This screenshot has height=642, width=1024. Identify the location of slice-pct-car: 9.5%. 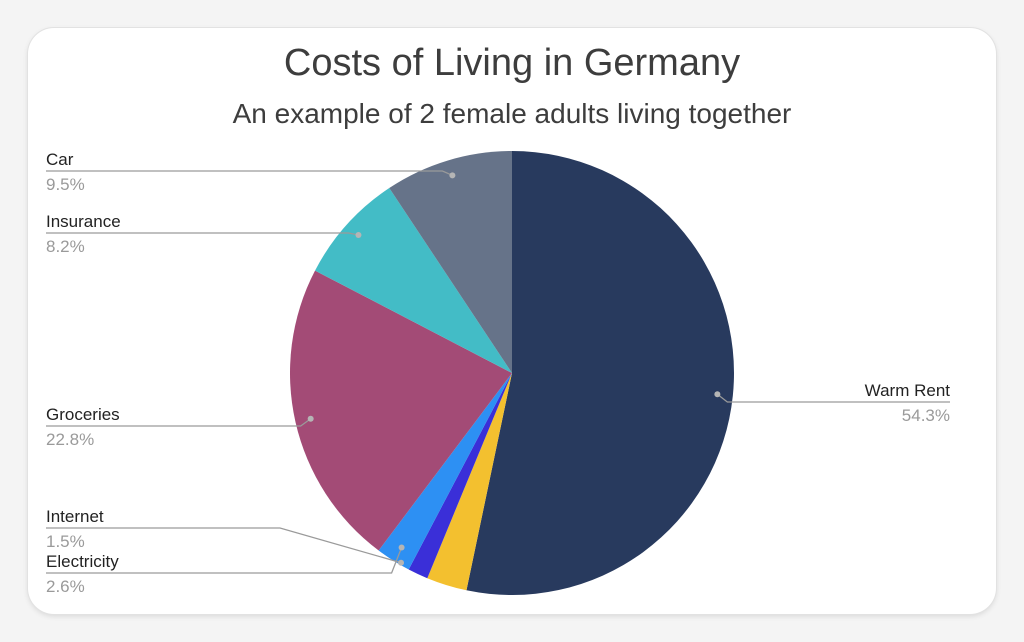
(65, 184).